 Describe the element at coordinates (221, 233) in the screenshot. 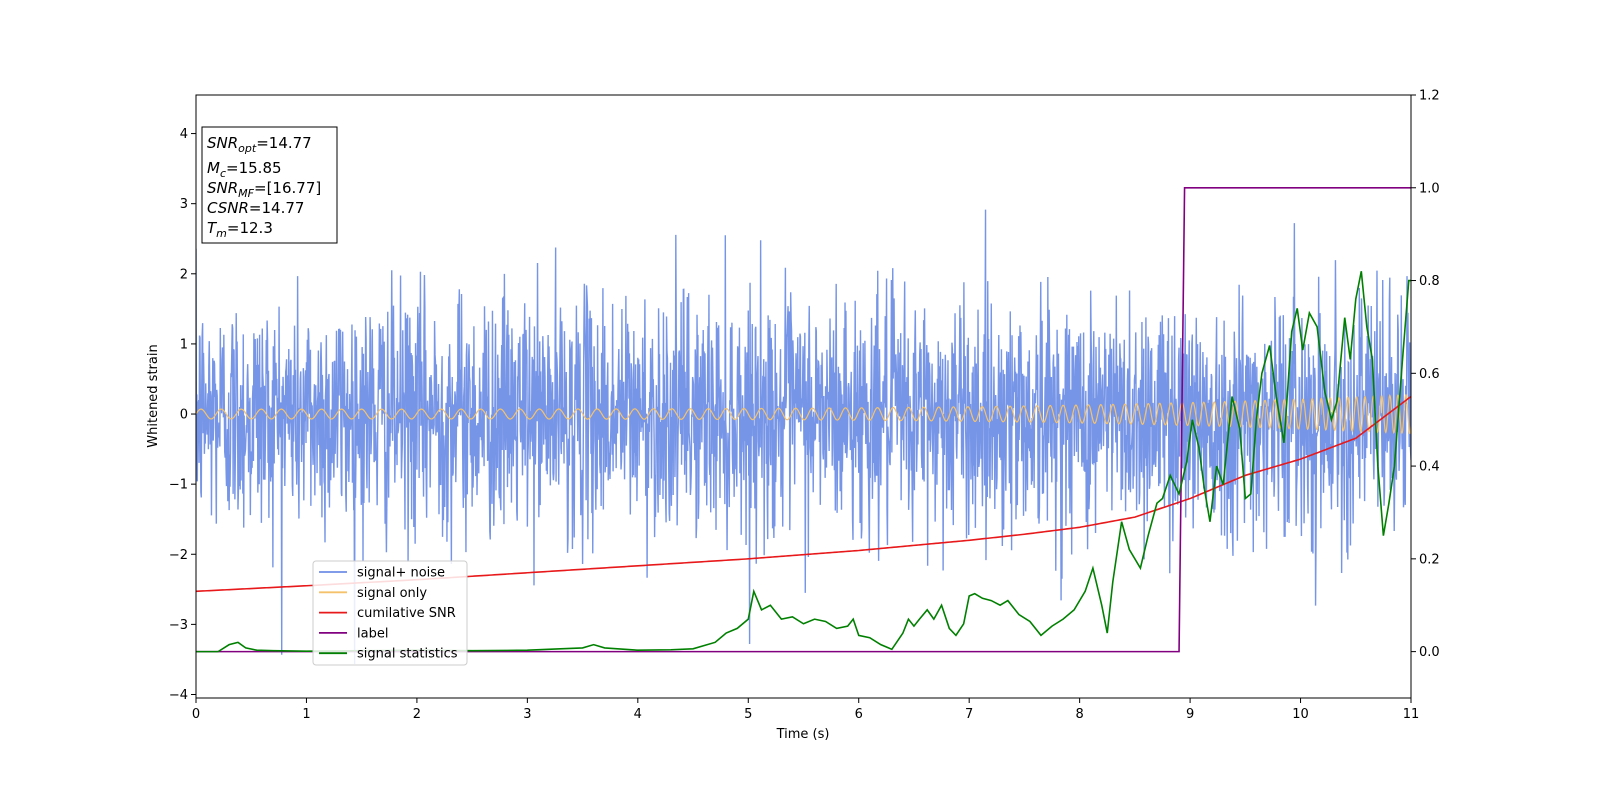

I see `tm-sub: m` at that location.